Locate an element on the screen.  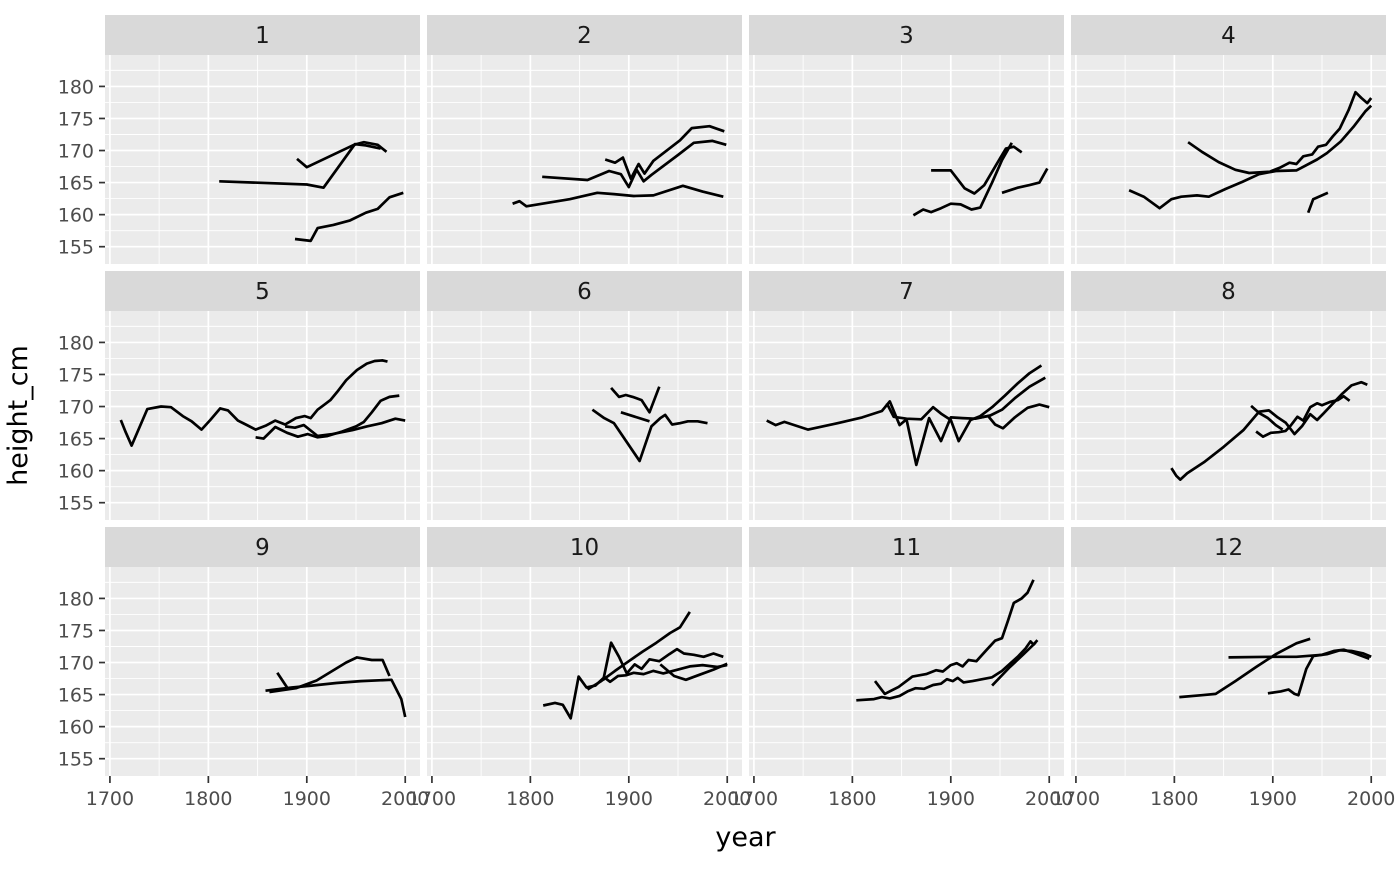
y-tick-label: 175 is located at coordinates (76, 119).